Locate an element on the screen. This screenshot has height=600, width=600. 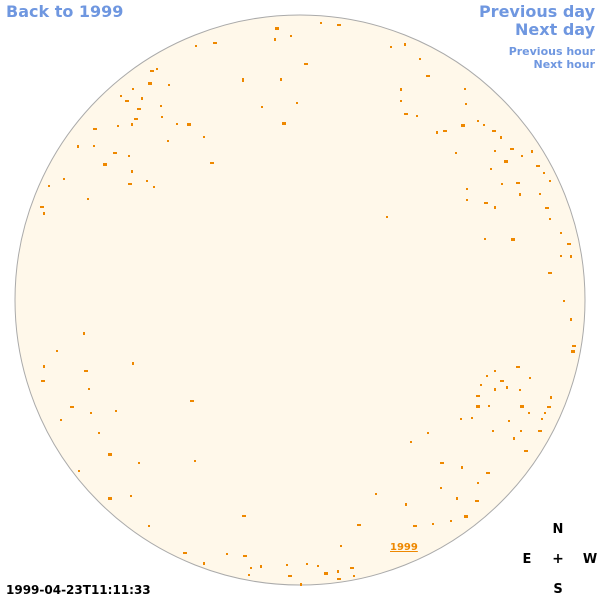
back-to-year-link: Back to 1999 is located at coordinates (65, 11).